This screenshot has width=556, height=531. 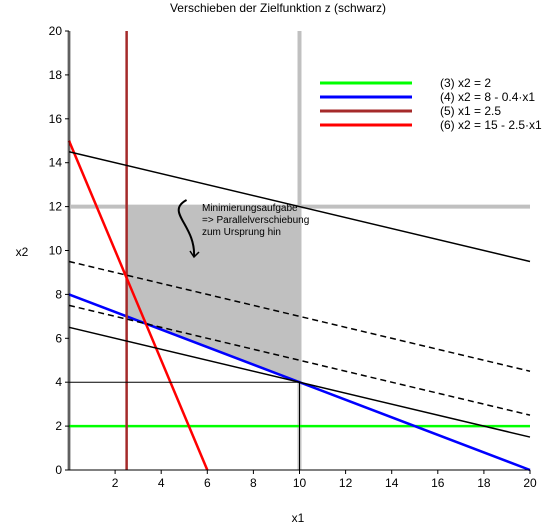 I want to click on annotation-arrow, so click(x=186, y=228).